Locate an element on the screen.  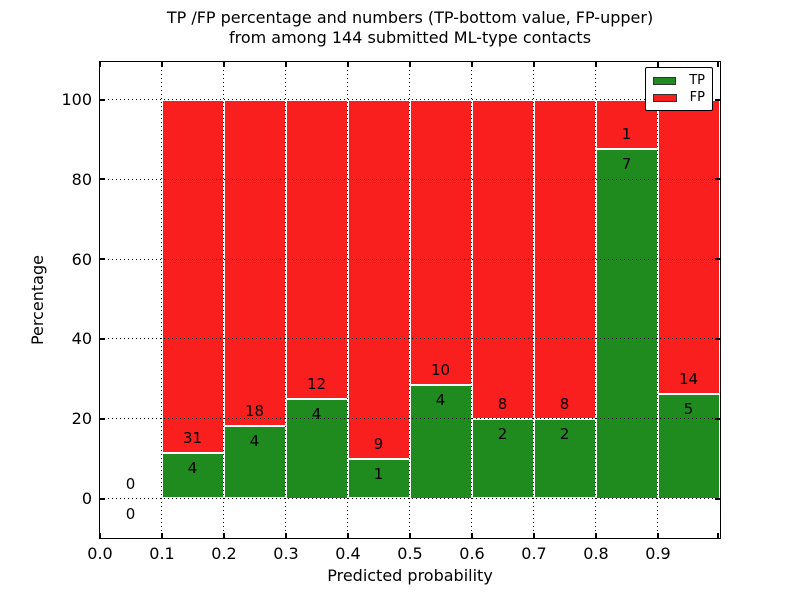
y-axis-label: Percentage is located at coordinates (37, 300).